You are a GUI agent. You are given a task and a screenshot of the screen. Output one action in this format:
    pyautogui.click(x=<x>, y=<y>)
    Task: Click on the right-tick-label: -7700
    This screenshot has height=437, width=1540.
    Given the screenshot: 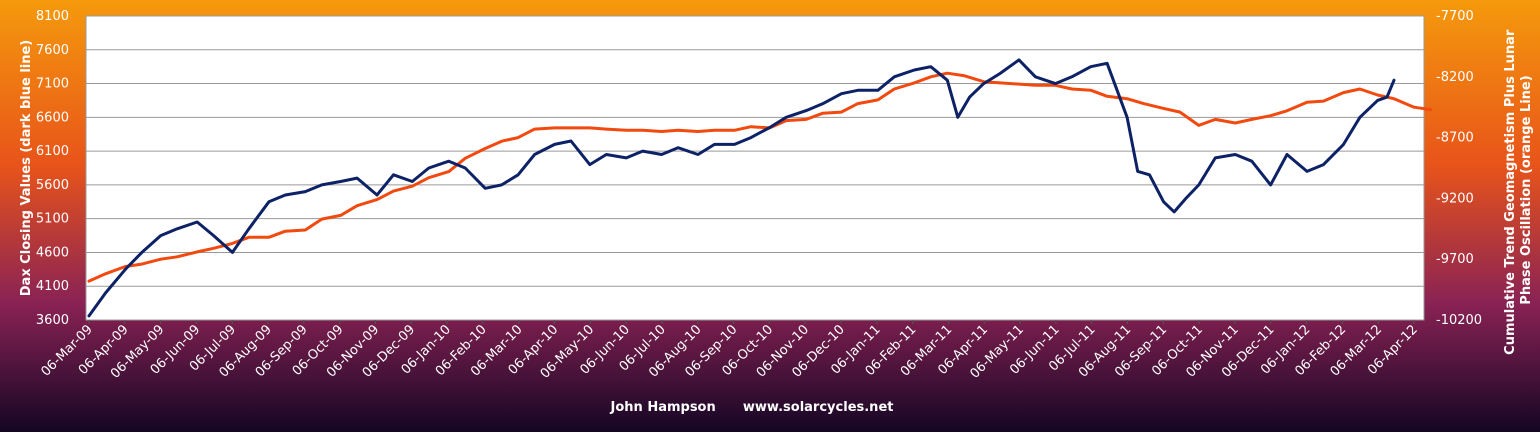 What is the action you would take?
    pyautogui.click(x=1455, y=16)
    